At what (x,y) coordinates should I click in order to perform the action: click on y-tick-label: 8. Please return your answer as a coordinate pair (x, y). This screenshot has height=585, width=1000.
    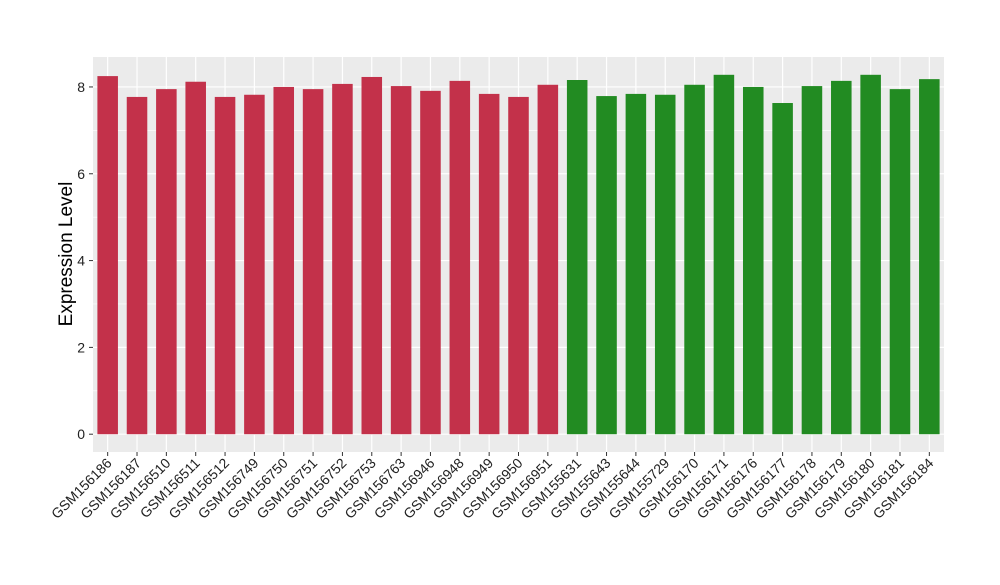
    Looking at the image, I should click on (81, 87).